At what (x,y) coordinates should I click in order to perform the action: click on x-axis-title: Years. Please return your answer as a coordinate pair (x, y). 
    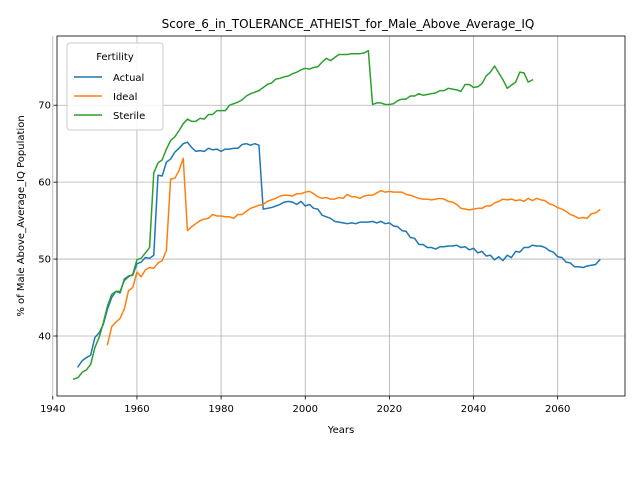
    Looking at the image, I should click on (340, 430).